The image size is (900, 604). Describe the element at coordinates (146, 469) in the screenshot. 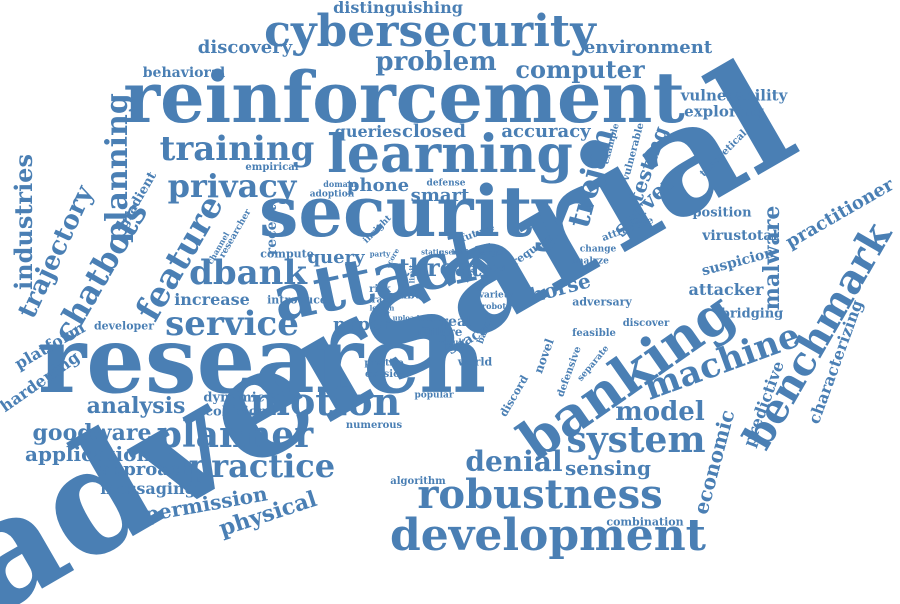

I see `word-approach: approach` at that location.